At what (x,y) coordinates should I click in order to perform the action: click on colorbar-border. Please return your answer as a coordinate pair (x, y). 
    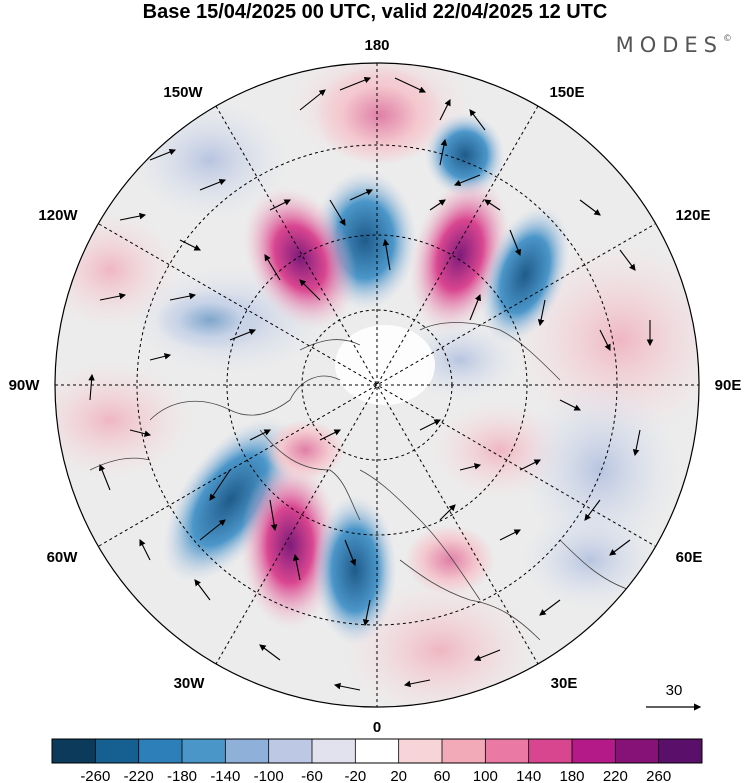
    Looking at the image, I should click on (377, 751).